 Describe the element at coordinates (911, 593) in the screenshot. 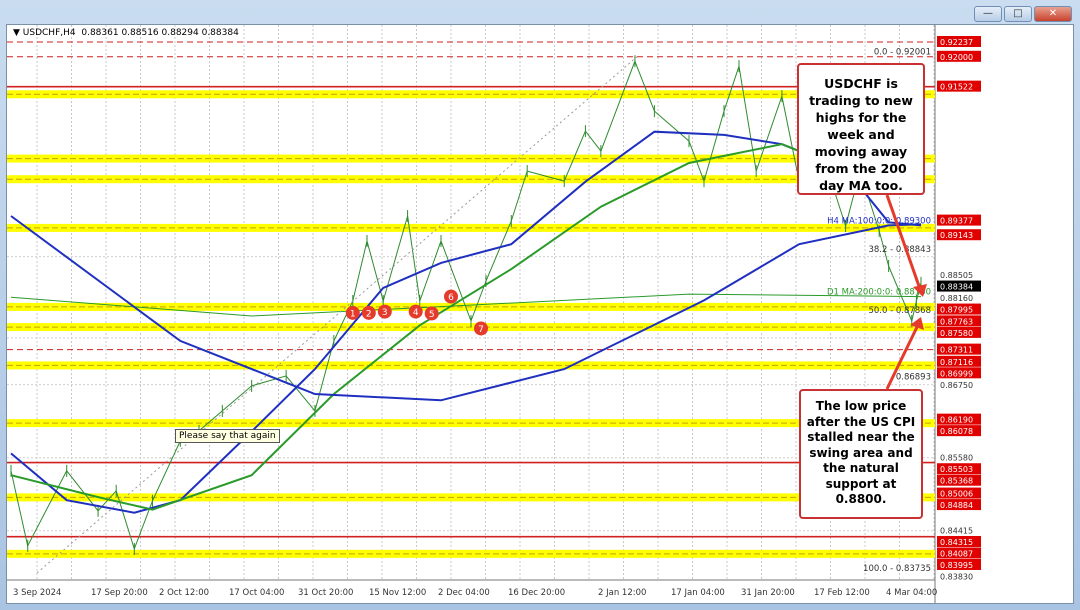

I see `time-tick: 4 Mar 04:00` at that location.